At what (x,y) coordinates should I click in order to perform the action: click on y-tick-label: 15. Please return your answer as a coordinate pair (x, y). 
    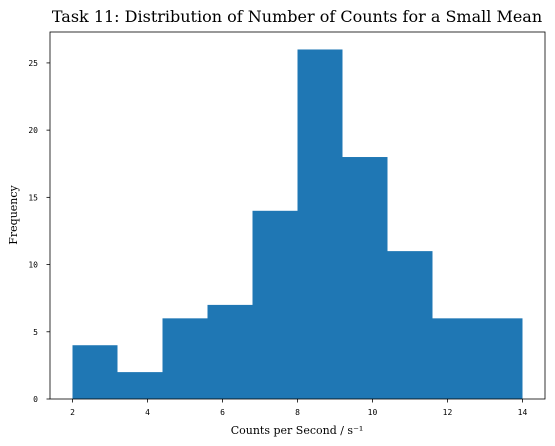
    Looking at the image, I should click on (33, 197).